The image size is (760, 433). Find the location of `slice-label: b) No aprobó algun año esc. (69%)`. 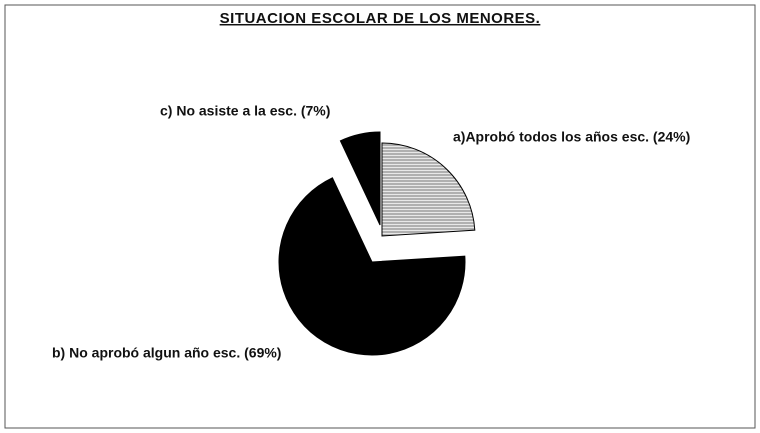

slice-label: b) No aprobó algun año esc. (69%) is located at coordinates (166, 353).